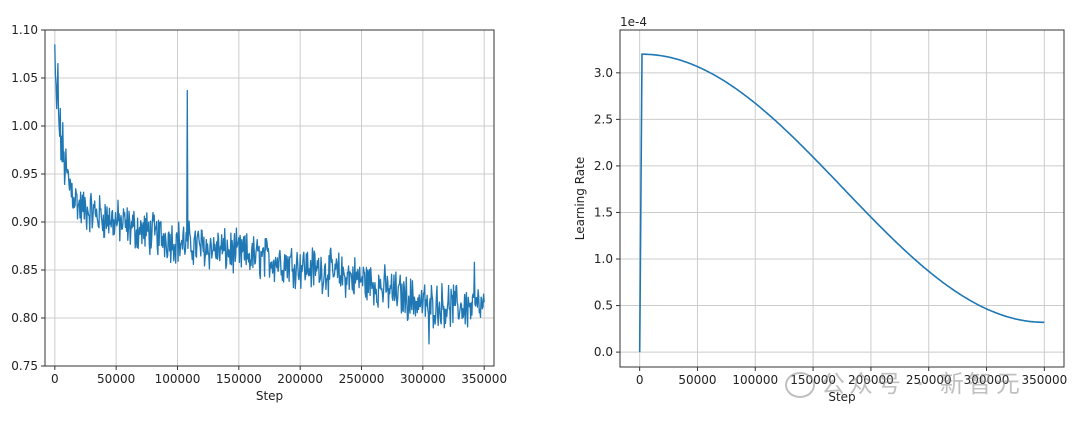 The height and width of the screenshot is (426, 1080). I want to click on axis-offset-label: 1e-4, so click(633, 22).